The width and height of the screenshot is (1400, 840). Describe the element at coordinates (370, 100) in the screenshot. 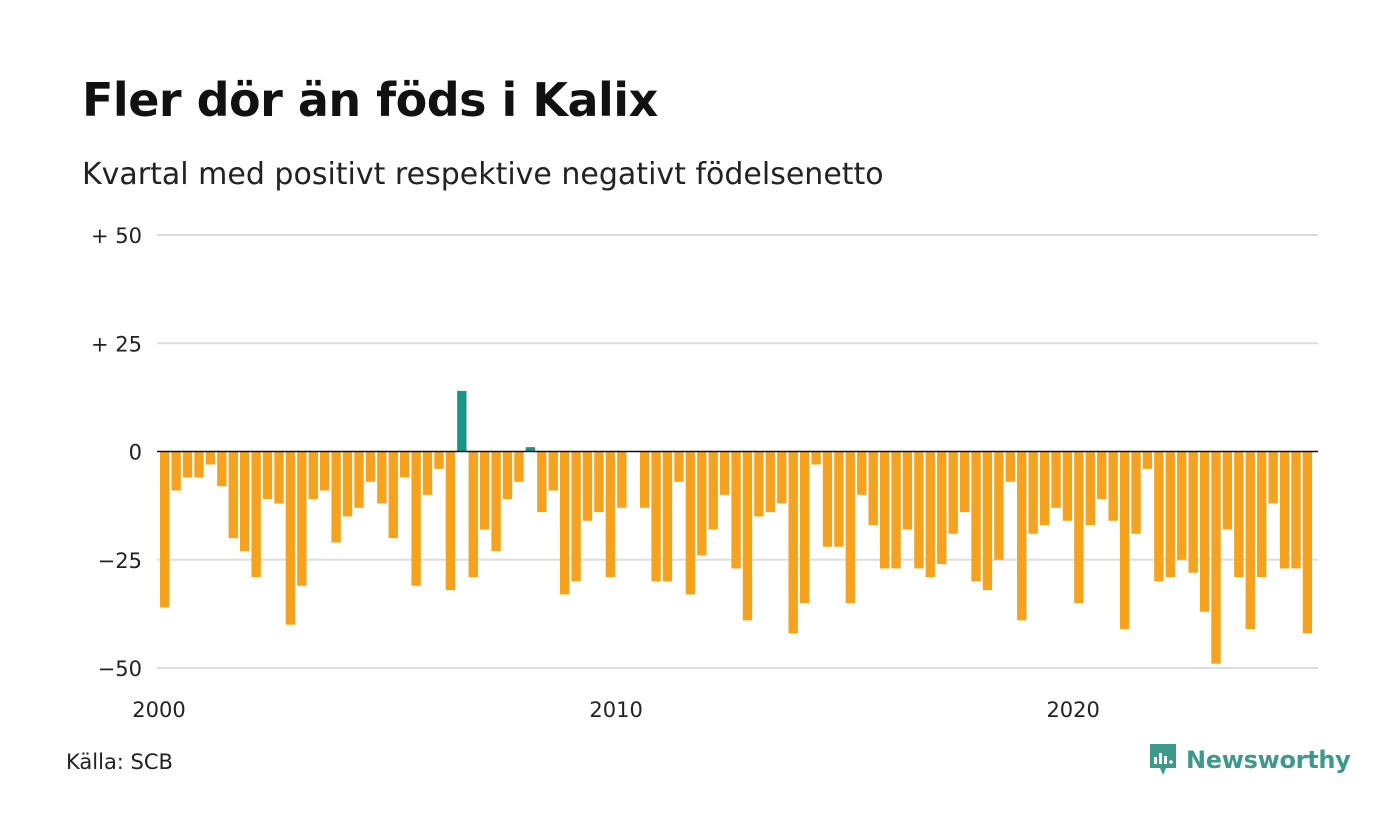

I see `chart-title: Fler dör än föds i Kalix` at that location.